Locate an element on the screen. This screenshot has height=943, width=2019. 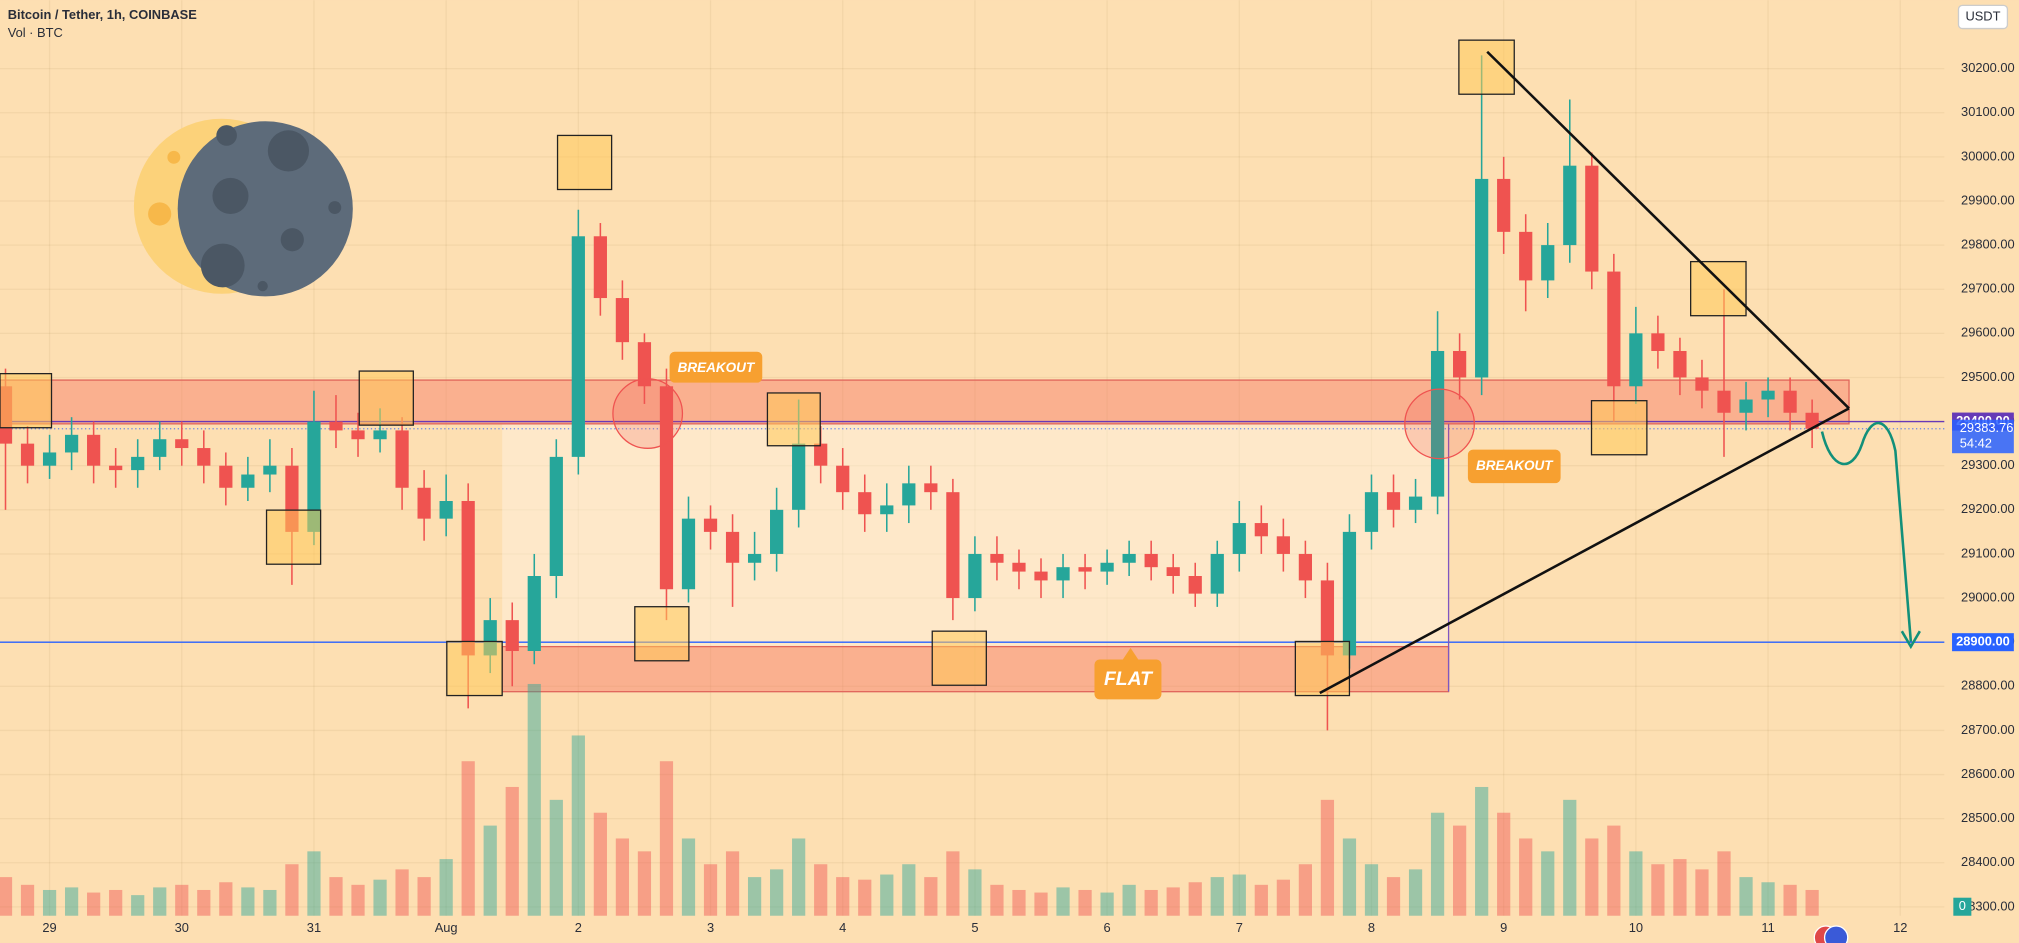
arrow-head is located at coordinates (1910, 640).